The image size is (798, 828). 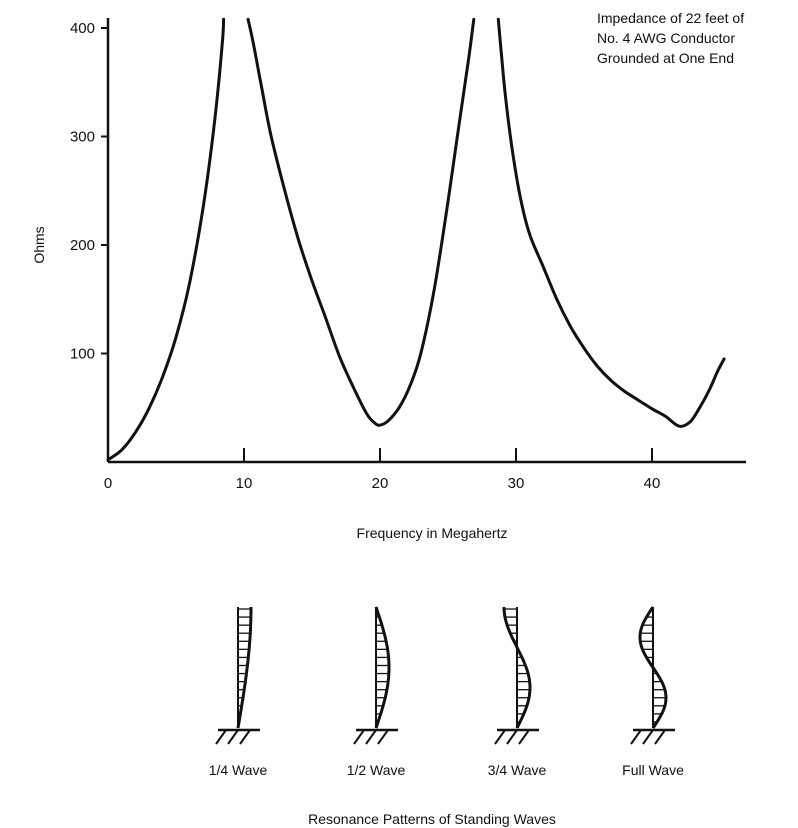 What do you see at coordinates (376, 770) in the screenshot?
I see `wave-label-half: 1/2 Wave` at bounding box center [376, 770].